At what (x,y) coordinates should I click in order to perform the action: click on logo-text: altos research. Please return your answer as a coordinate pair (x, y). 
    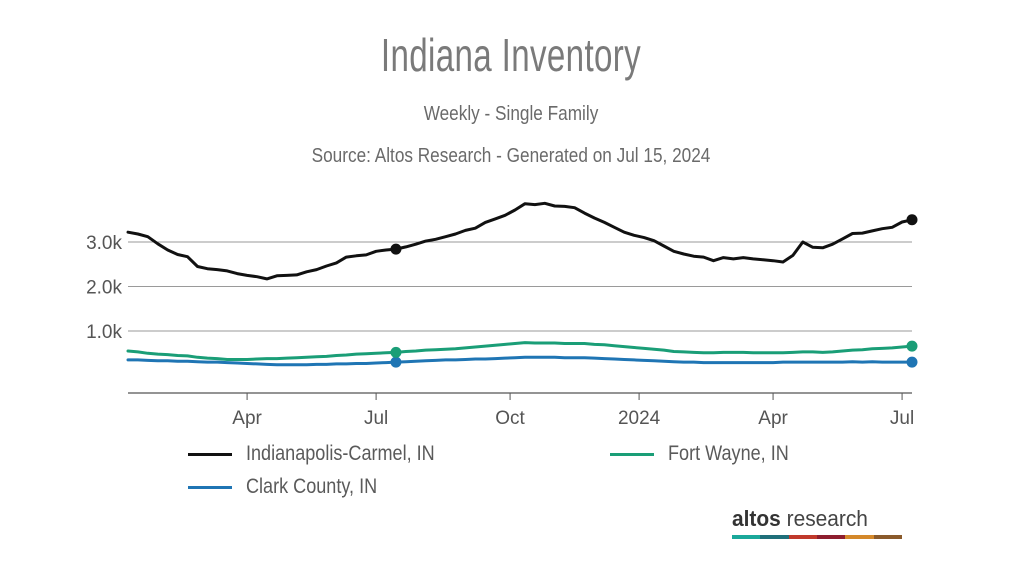
    Looking at the image, I should click on (813, 519).